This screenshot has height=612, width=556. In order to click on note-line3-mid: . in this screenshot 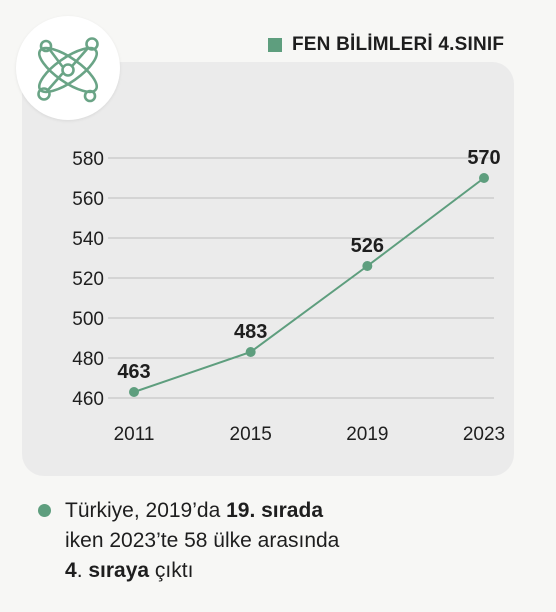, I will do `click(82, 570)`.